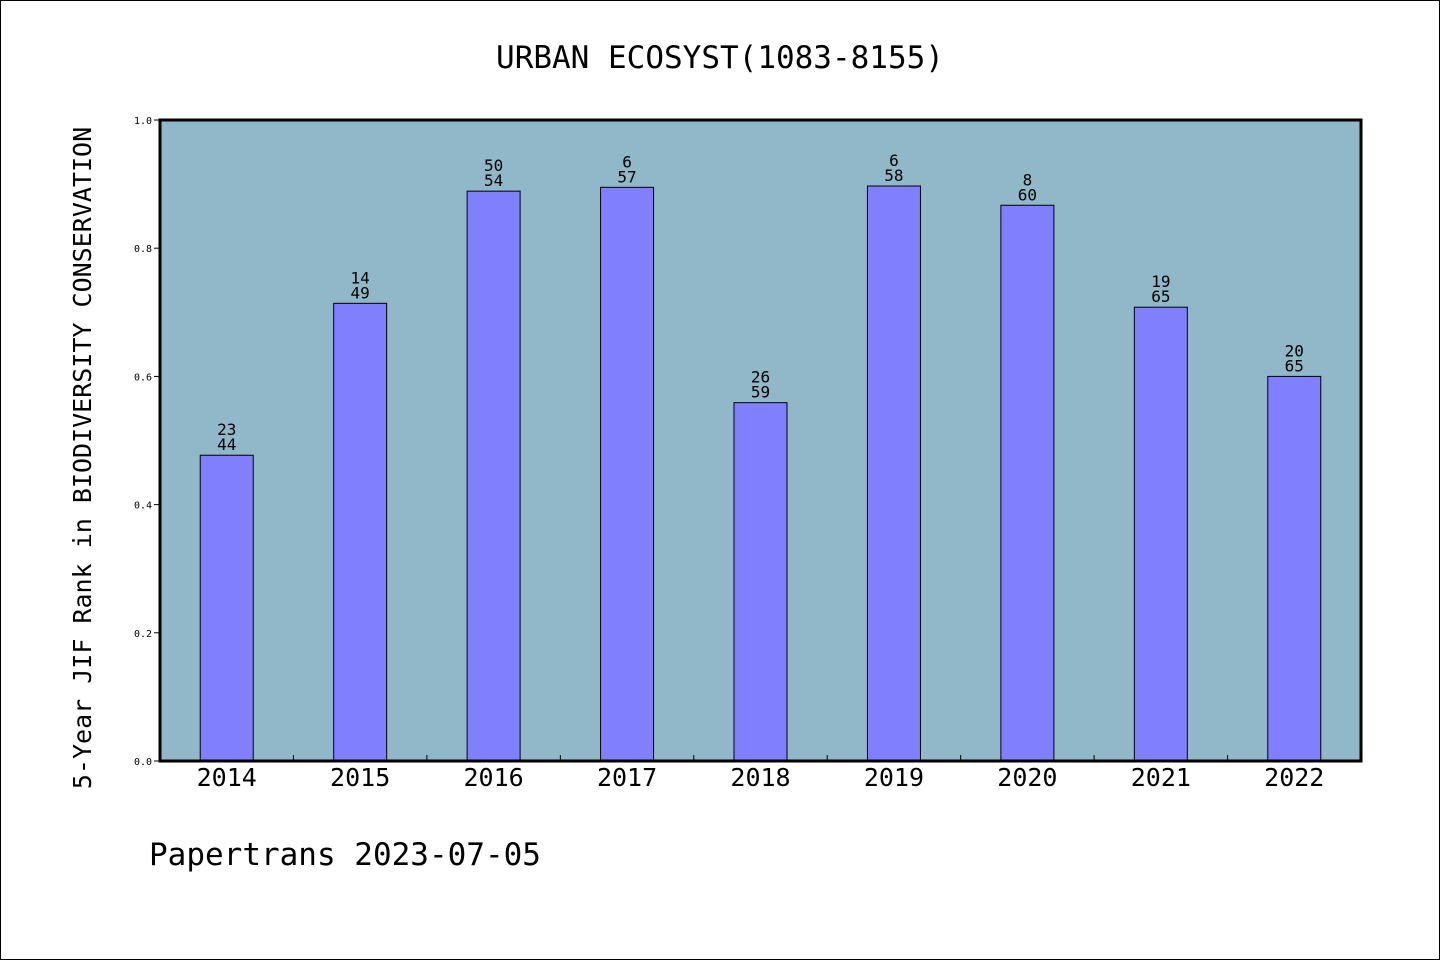 The image size is (1440, 960). What do you see at coordinates (760, 392) in the screenshot?
I see `bar-total-label: 59` at bounding box center [760, 392].